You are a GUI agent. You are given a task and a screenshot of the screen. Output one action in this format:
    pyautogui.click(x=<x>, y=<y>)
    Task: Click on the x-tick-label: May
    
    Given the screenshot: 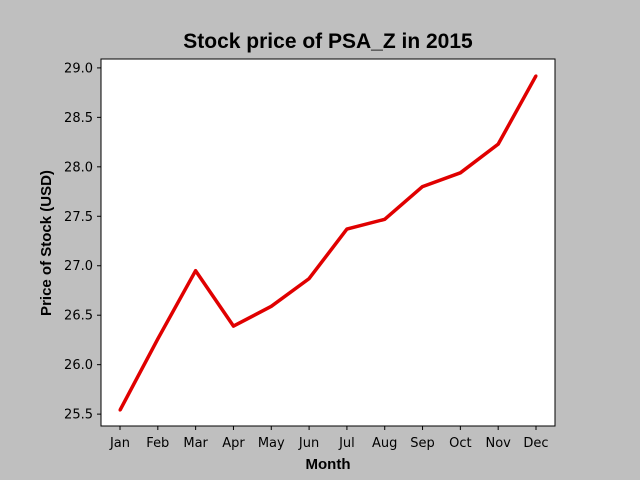 What is the action you would take?
    pyautogui.click(x=271, y=443)
    